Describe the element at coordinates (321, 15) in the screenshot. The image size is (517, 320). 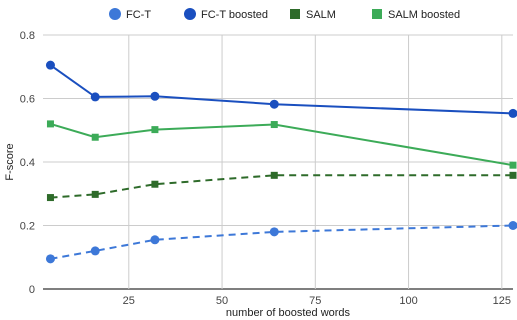
I see `legend-label: SALM` at that location.